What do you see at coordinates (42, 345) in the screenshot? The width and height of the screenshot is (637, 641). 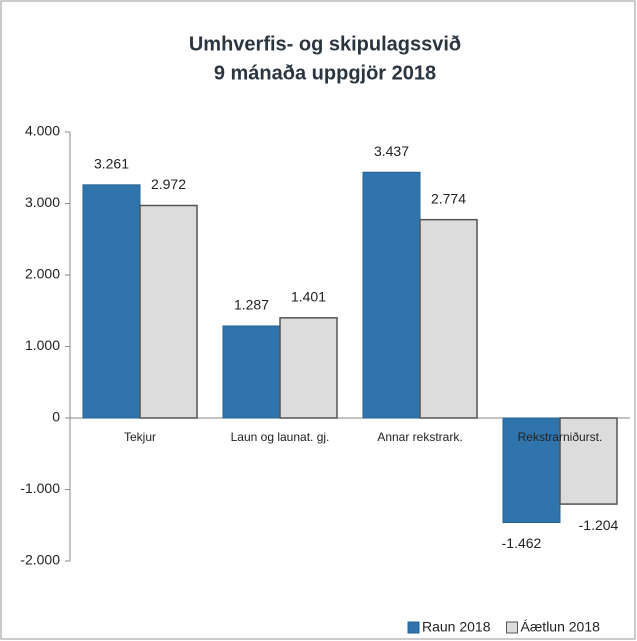 I see `y-tick-label: 1.000` at bounding box center [42, 345].